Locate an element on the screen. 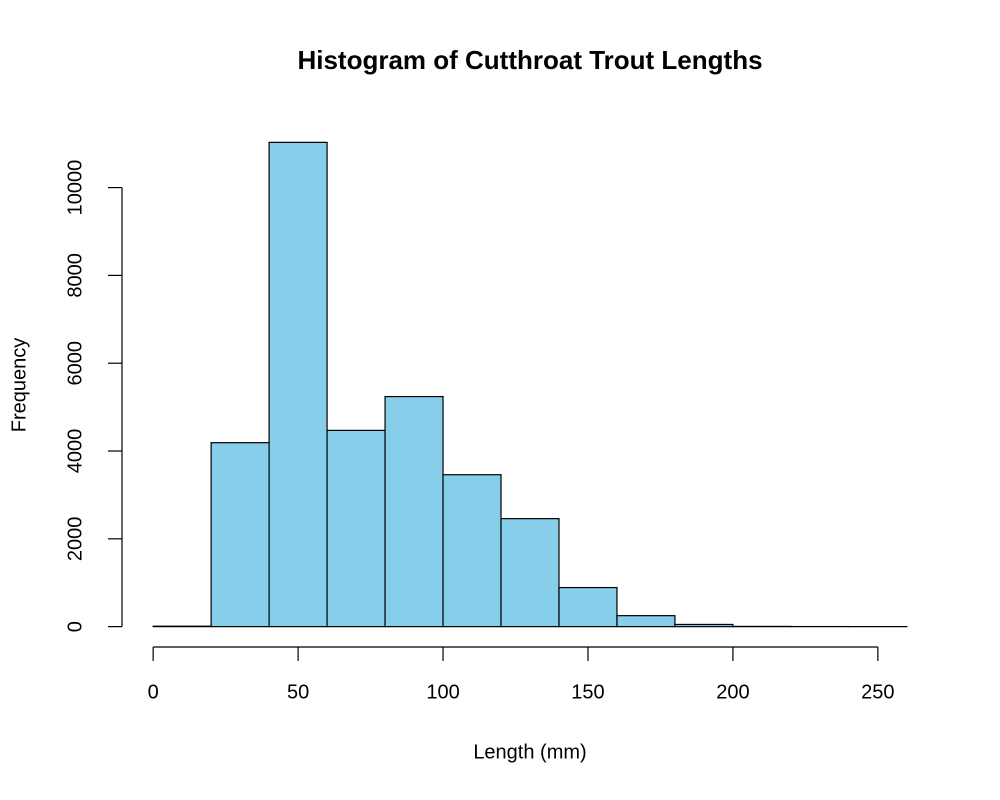 The height and width of the screenshot is (800, 1000). x-tick-label: 250 is located at coordinates (877, 692).